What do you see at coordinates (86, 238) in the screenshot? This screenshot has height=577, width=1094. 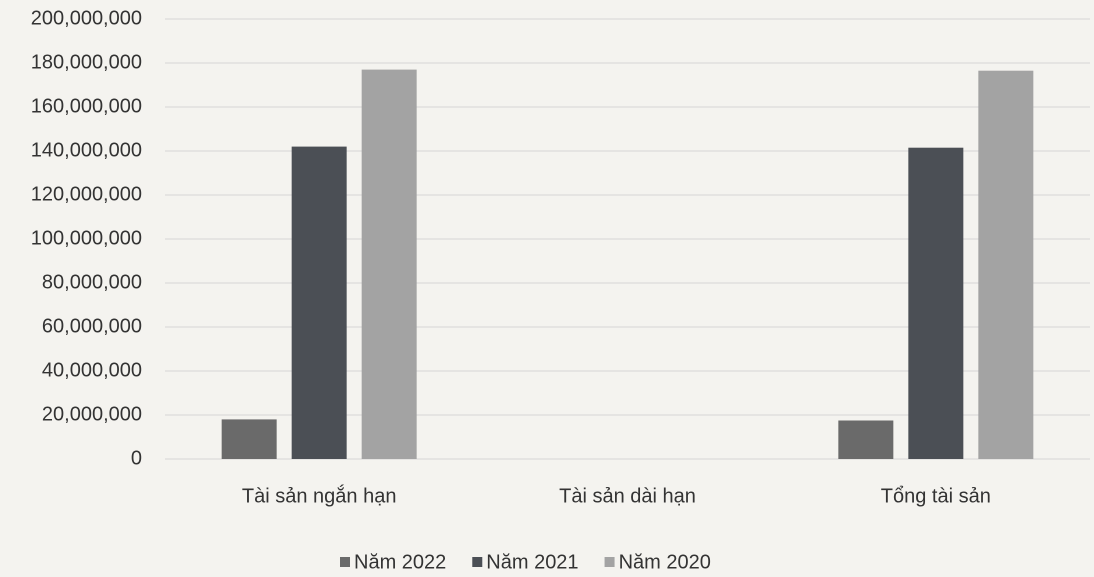 I see `y-tick-label: 100,000,000` at bounding box center [86, 238].